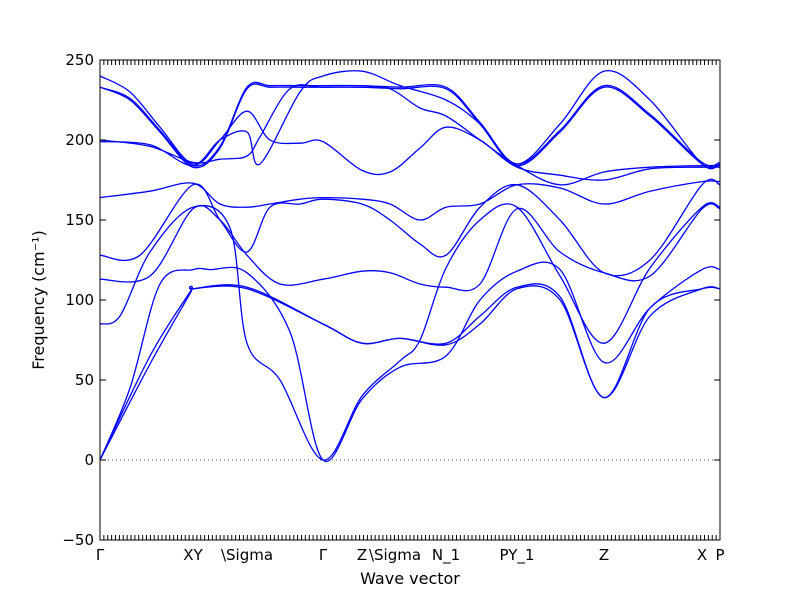 The height and width of the screenshot is (600, 800). I want to click on x-tick-label: N_1, so click(446, 555).